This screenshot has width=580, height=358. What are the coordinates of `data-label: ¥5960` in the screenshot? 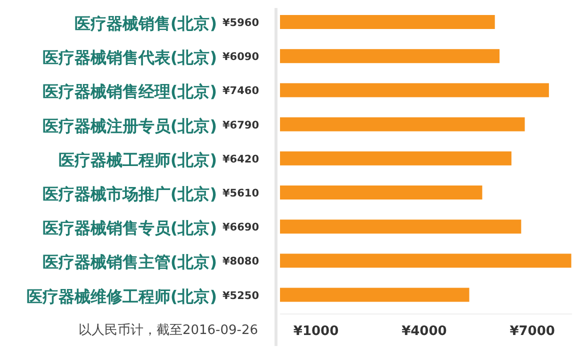 It's located at (240, 23).